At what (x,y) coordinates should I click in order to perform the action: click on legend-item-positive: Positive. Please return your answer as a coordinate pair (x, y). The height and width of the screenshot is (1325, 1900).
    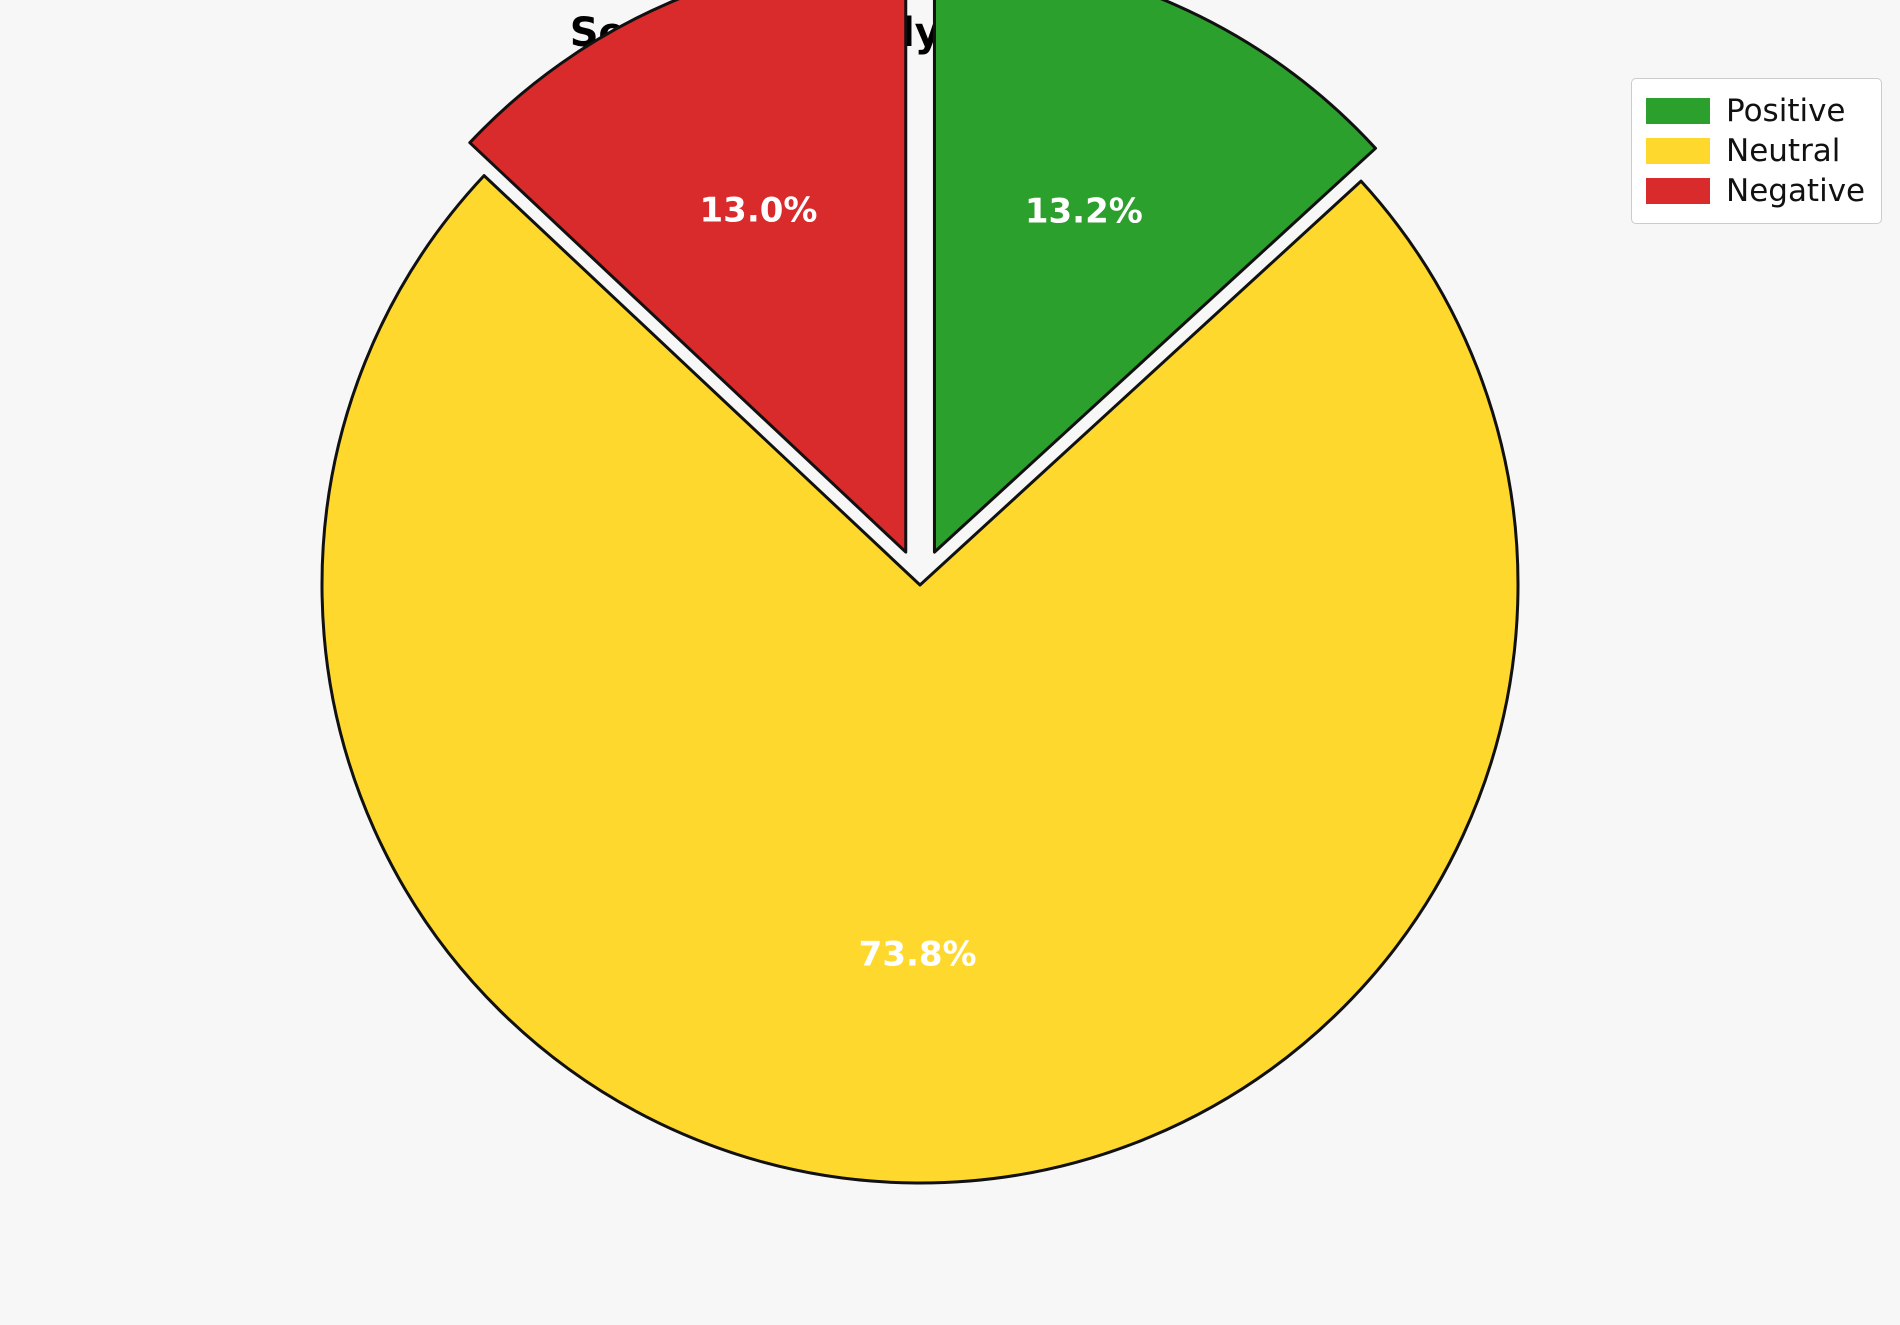
    Looking at the image, I should click on (1755, 111).